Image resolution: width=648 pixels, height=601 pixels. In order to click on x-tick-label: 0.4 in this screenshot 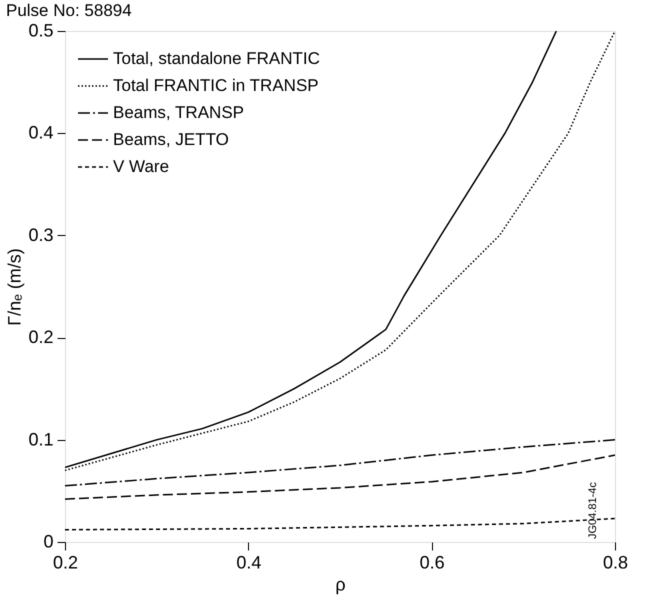, I will do `click(249, 562)`.